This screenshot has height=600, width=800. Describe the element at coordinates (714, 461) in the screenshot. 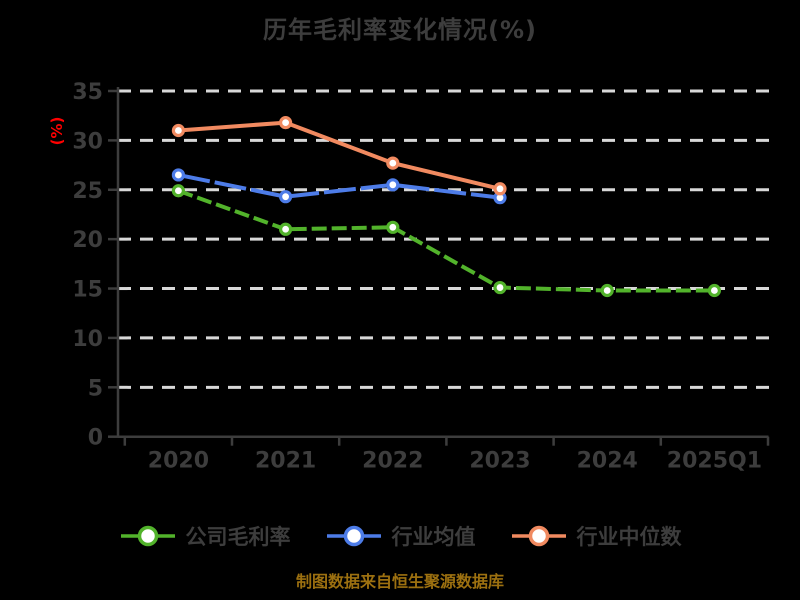

I see `x-tick-label: 2025Q1` at that location.